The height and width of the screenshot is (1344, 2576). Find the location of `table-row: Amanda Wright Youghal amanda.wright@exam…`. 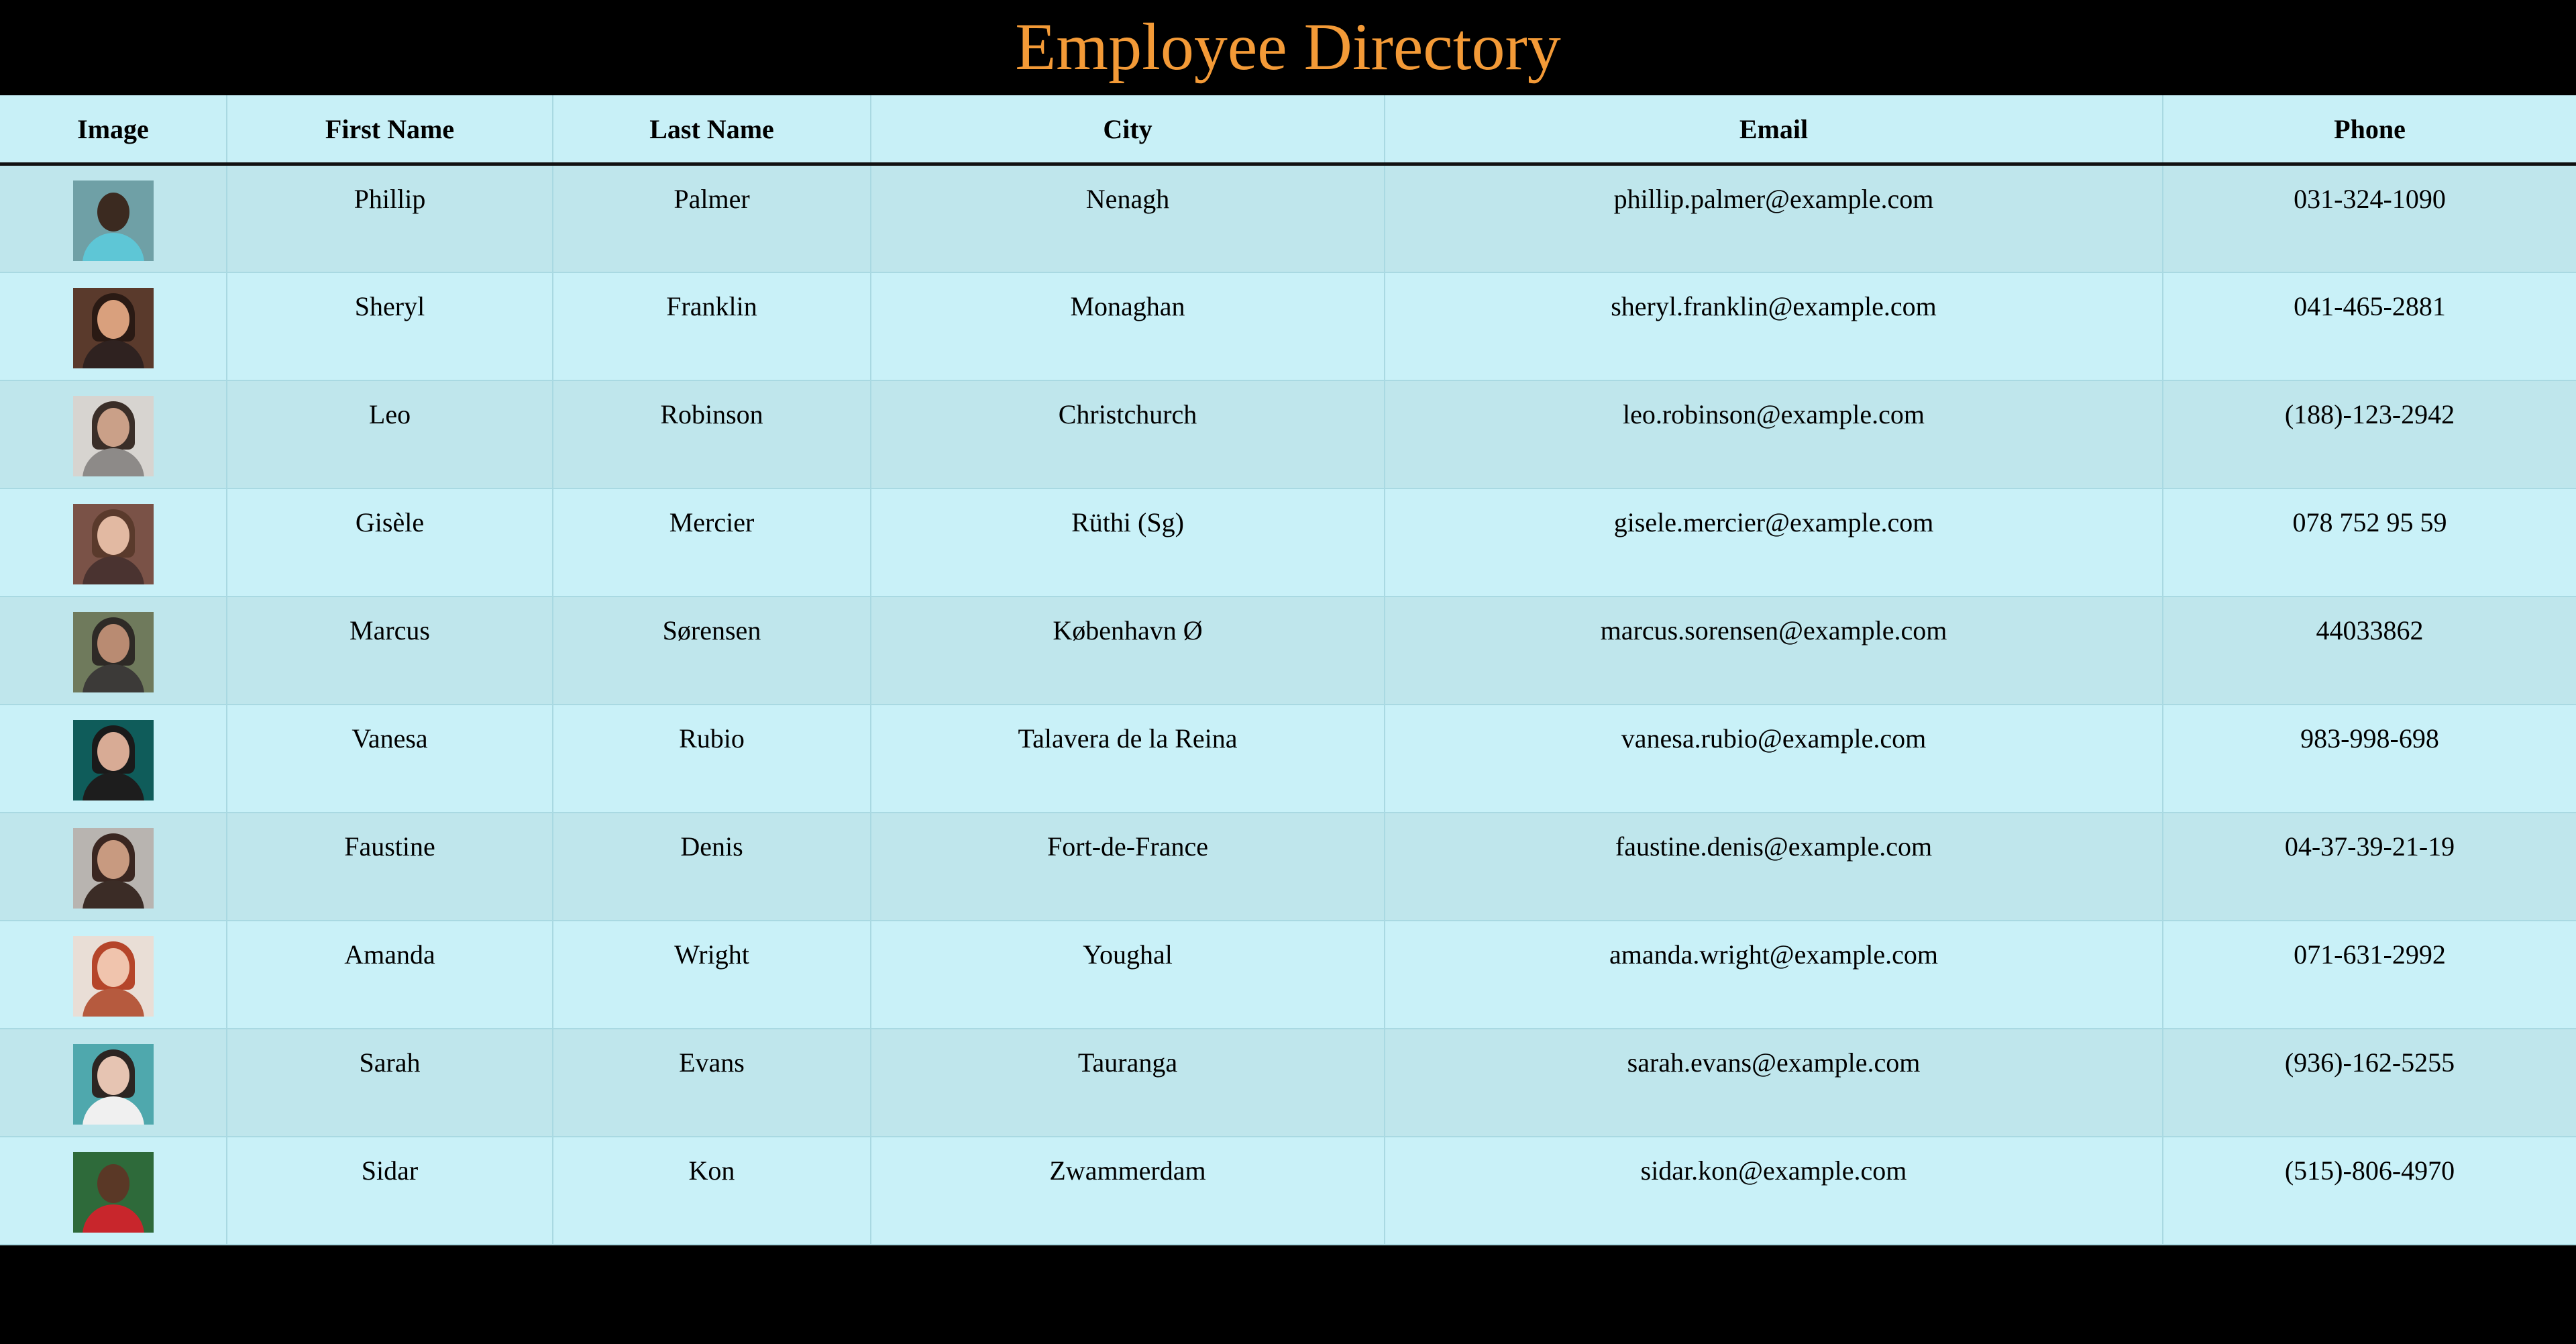

table-row: Amanda Wright Youghal amanda.wright@exam… is located at coordinates (1288, 974).